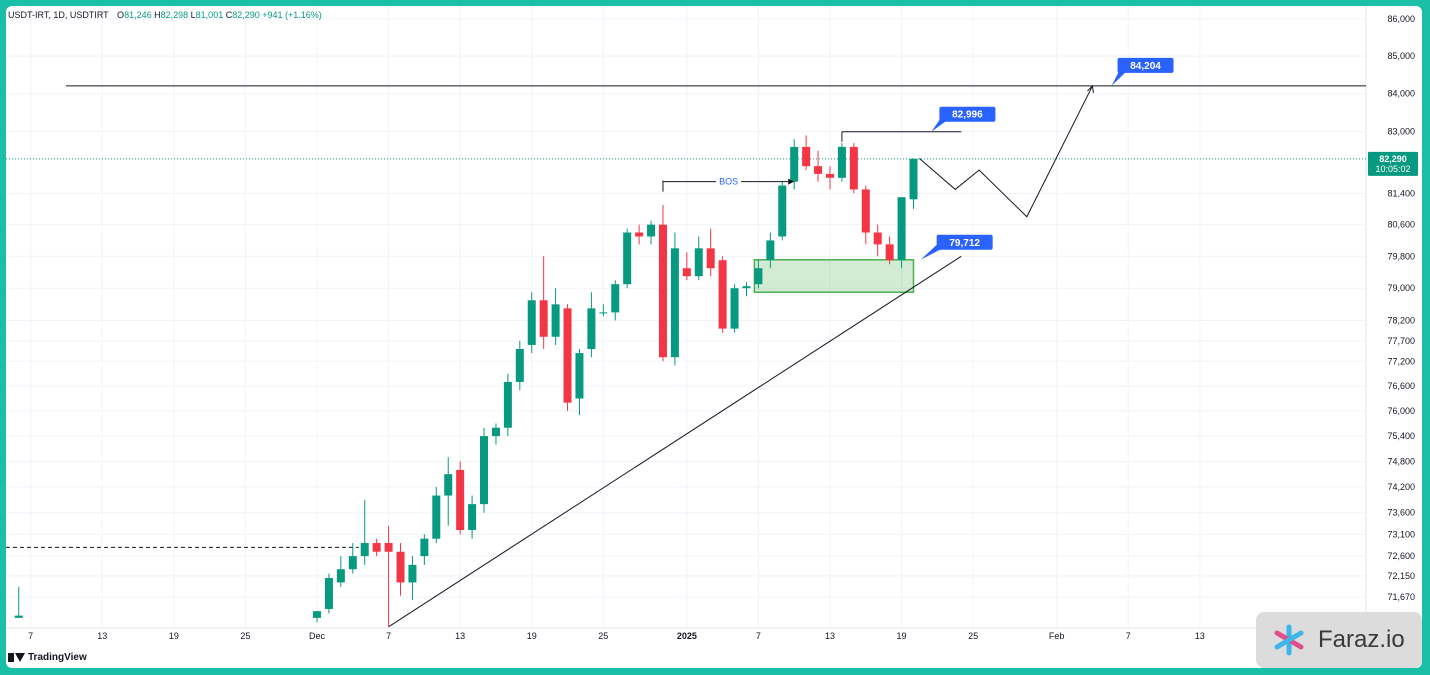 This screenshot has width=1430, height=675. Describe the element at coordinates (1401, 256) in the screenshot. I see `y-tick-label: 79,800` at that location.